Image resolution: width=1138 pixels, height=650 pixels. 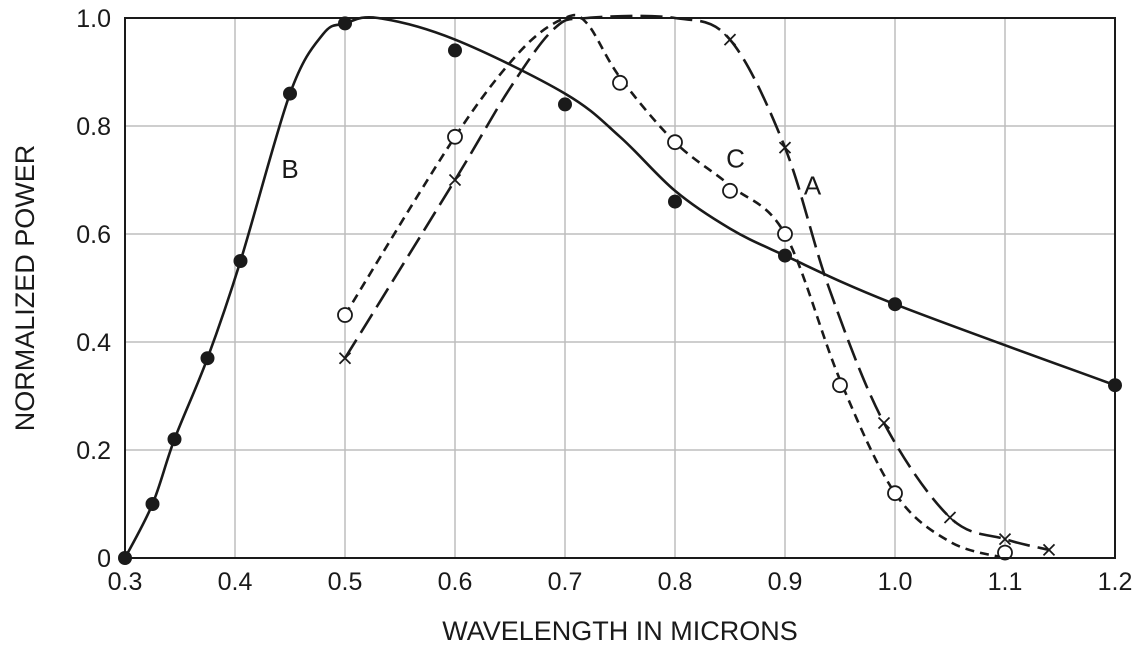 I want to click on series-A-point-2-stroke-b, so click(x=730, y=39).